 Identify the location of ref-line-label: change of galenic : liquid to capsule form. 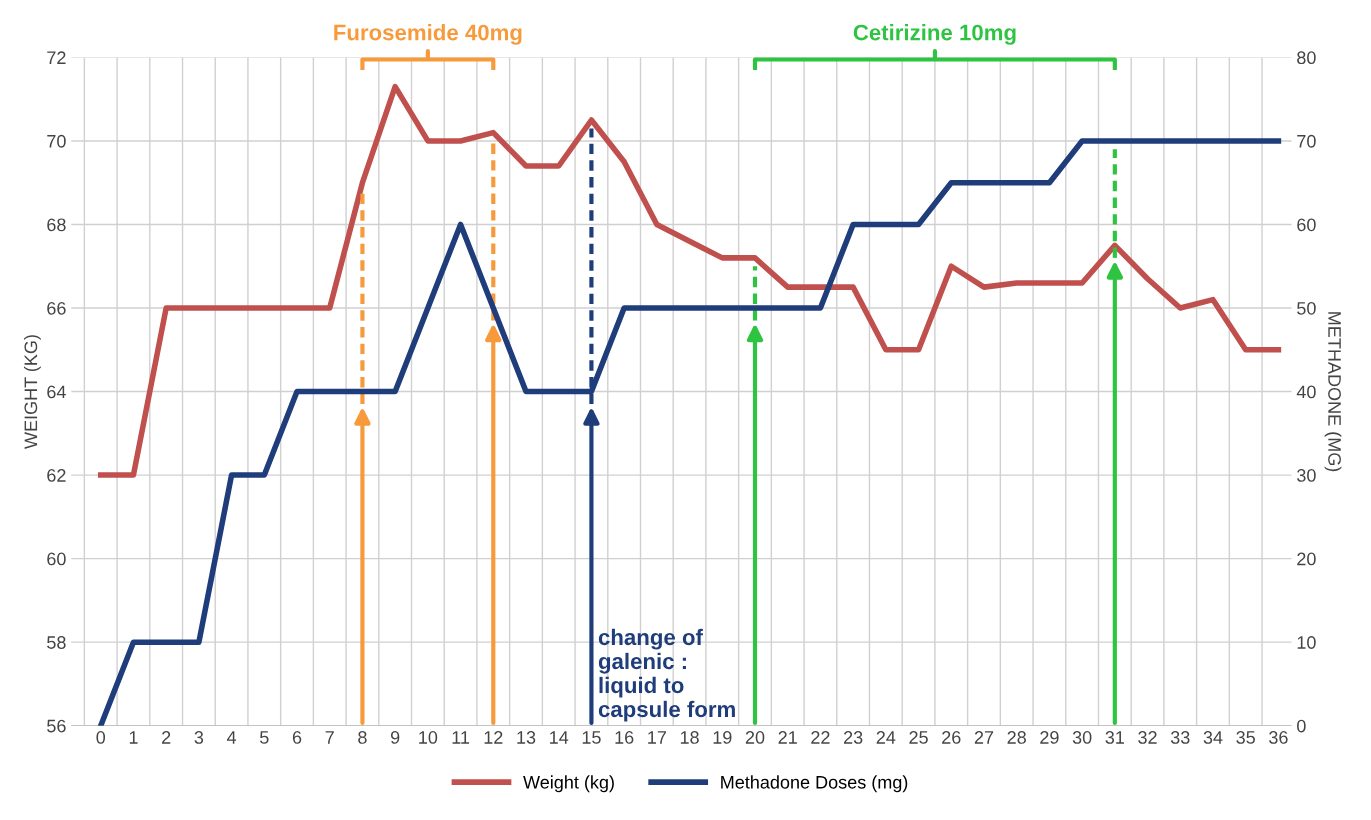
(666, 675).